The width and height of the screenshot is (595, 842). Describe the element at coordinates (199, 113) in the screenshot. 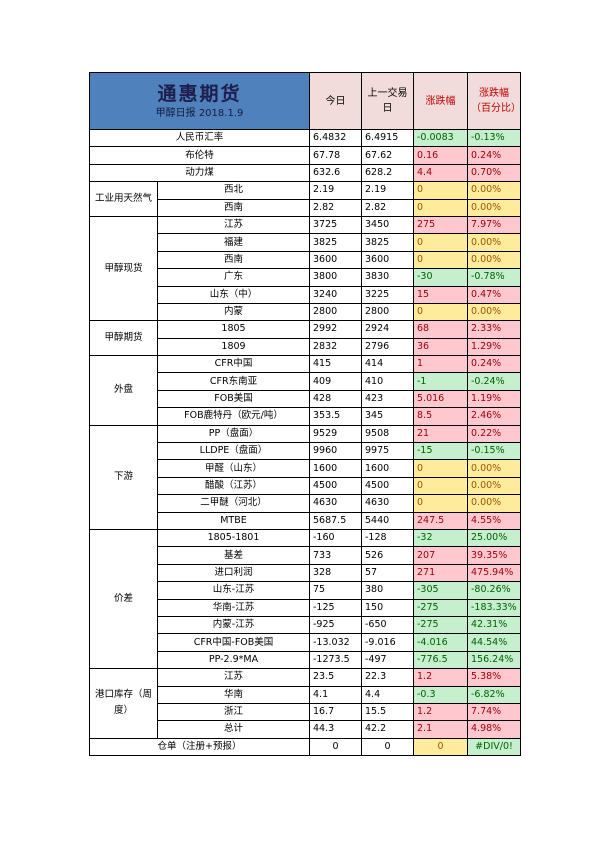

I see `report-subtitle: 甲醇日报 2018.1.9` at that location.